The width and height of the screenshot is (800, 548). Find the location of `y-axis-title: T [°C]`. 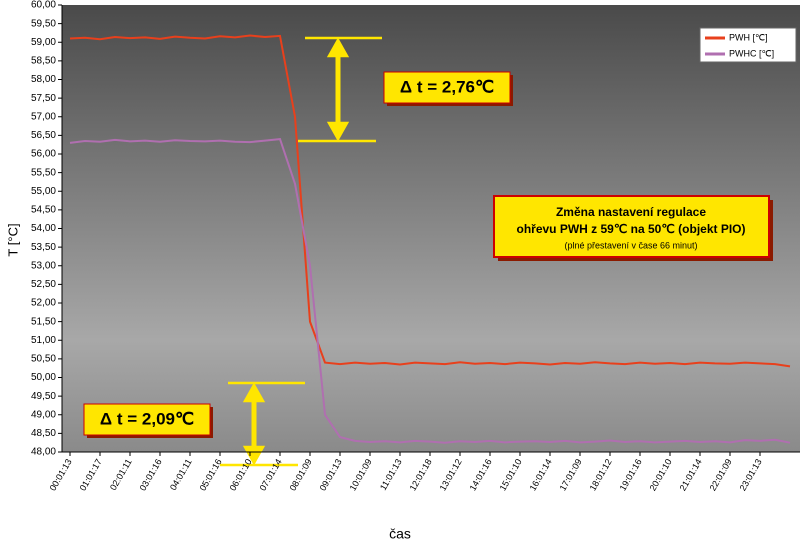

y-axis-title: T [°C] is located at coordinates (12, 239).